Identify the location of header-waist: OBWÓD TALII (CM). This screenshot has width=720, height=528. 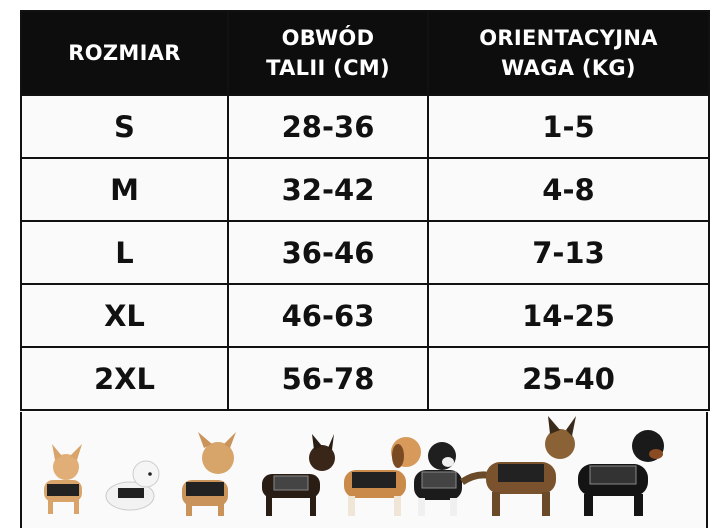
(328, 53).